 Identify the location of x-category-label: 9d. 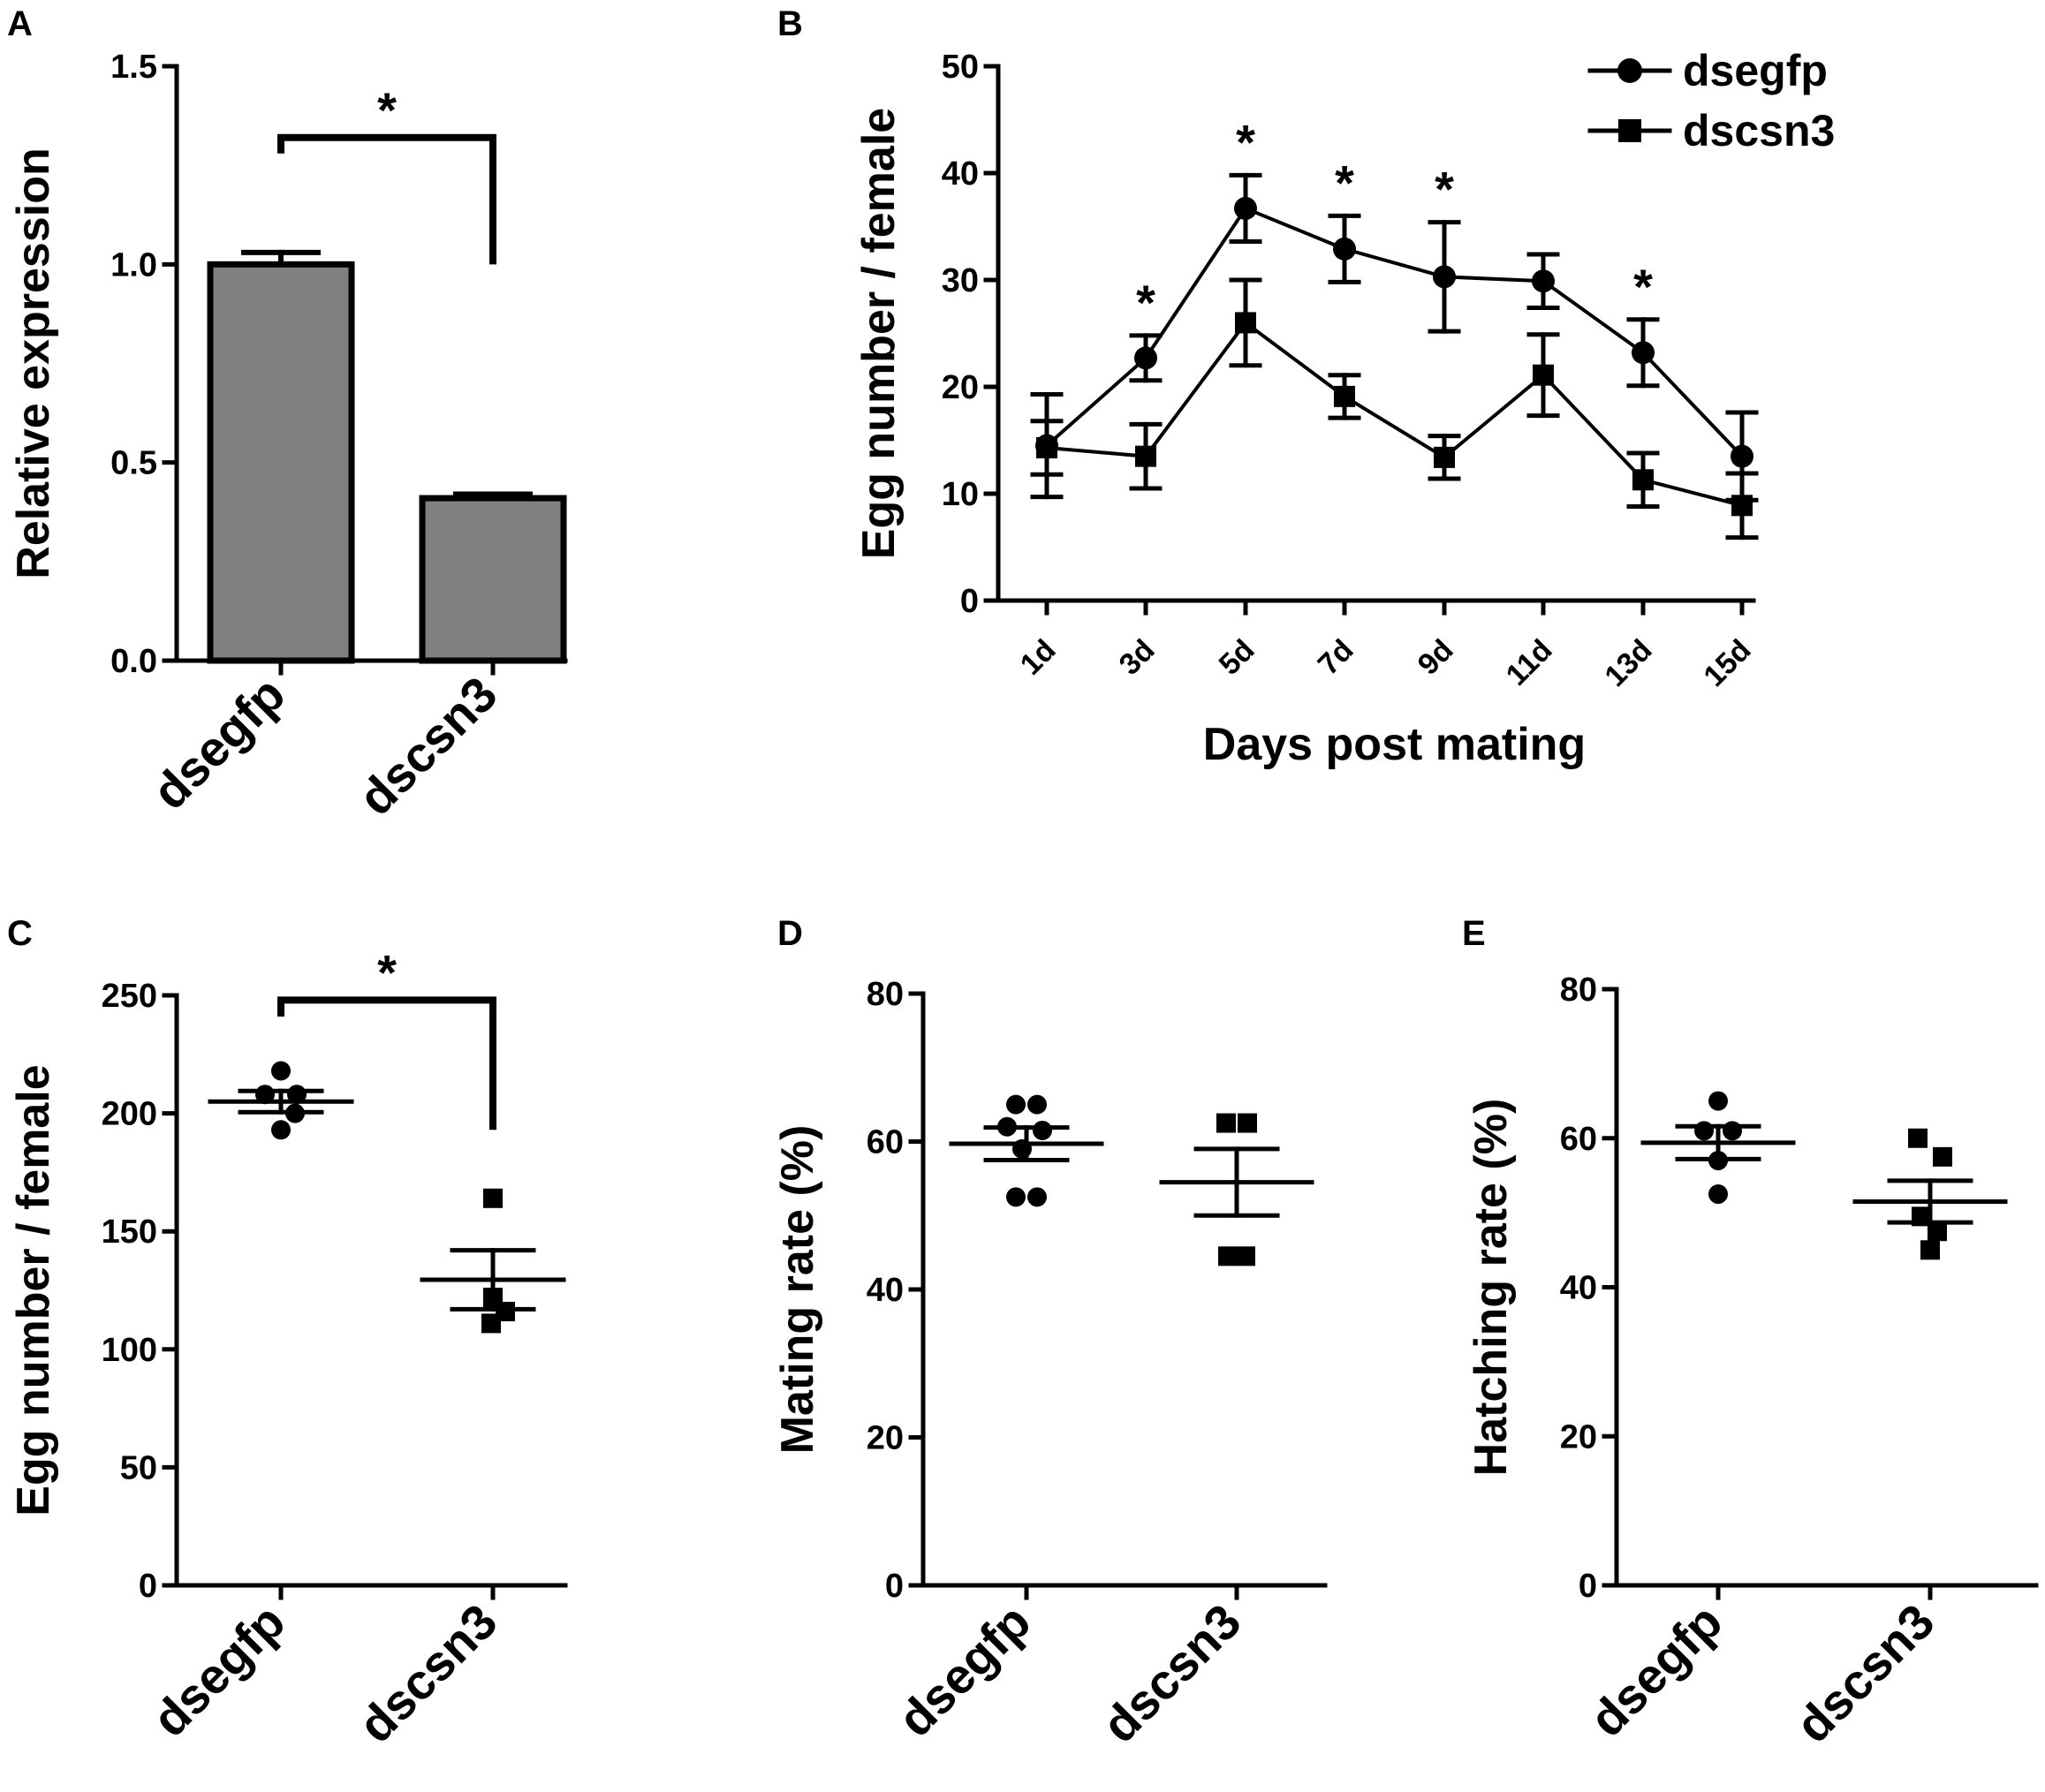
(1436, 657).